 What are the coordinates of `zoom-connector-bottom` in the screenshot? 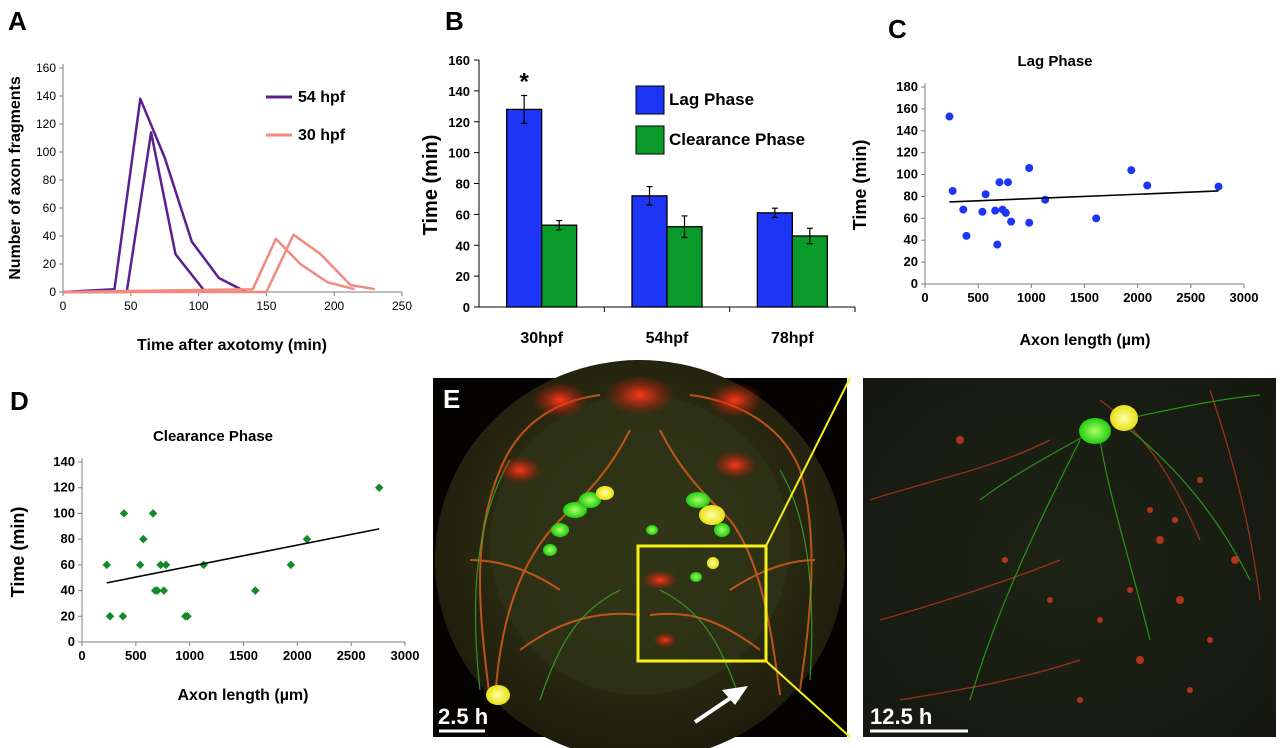 It's located at (808, 699).